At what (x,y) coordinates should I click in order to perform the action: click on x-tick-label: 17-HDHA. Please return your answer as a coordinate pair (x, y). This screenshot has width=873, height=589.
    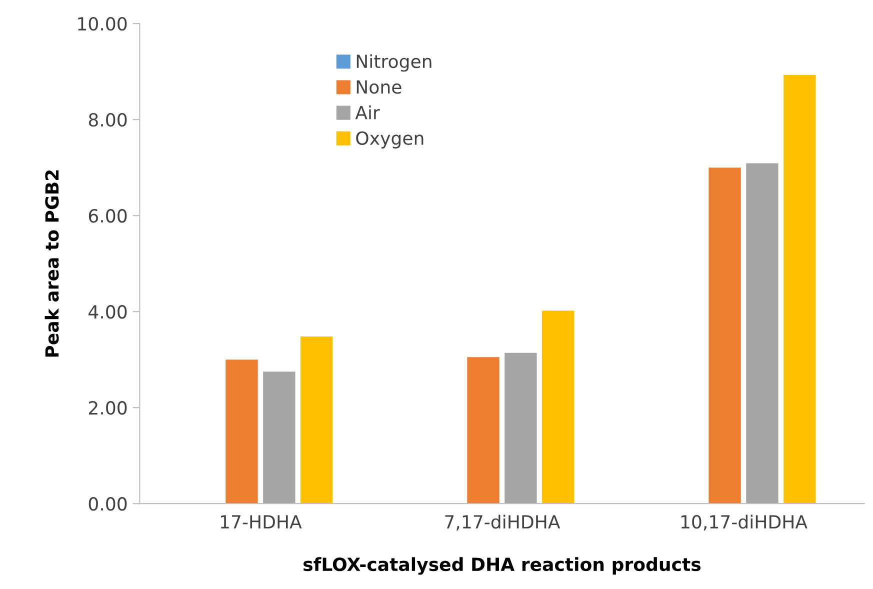
    Looking at the image, I should click on (261, 521).